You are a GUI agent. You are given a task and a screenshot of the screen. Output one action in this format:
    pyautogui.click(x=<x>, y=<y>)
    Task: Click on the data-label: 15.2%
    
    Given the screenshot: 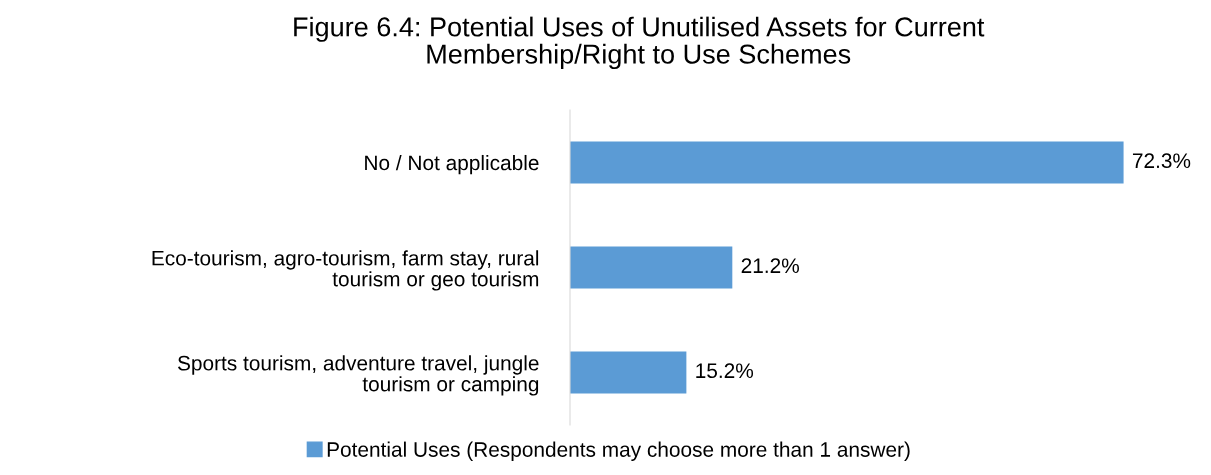 What is the action you would take?
    pyautogui.click(x=725, y=371)
    